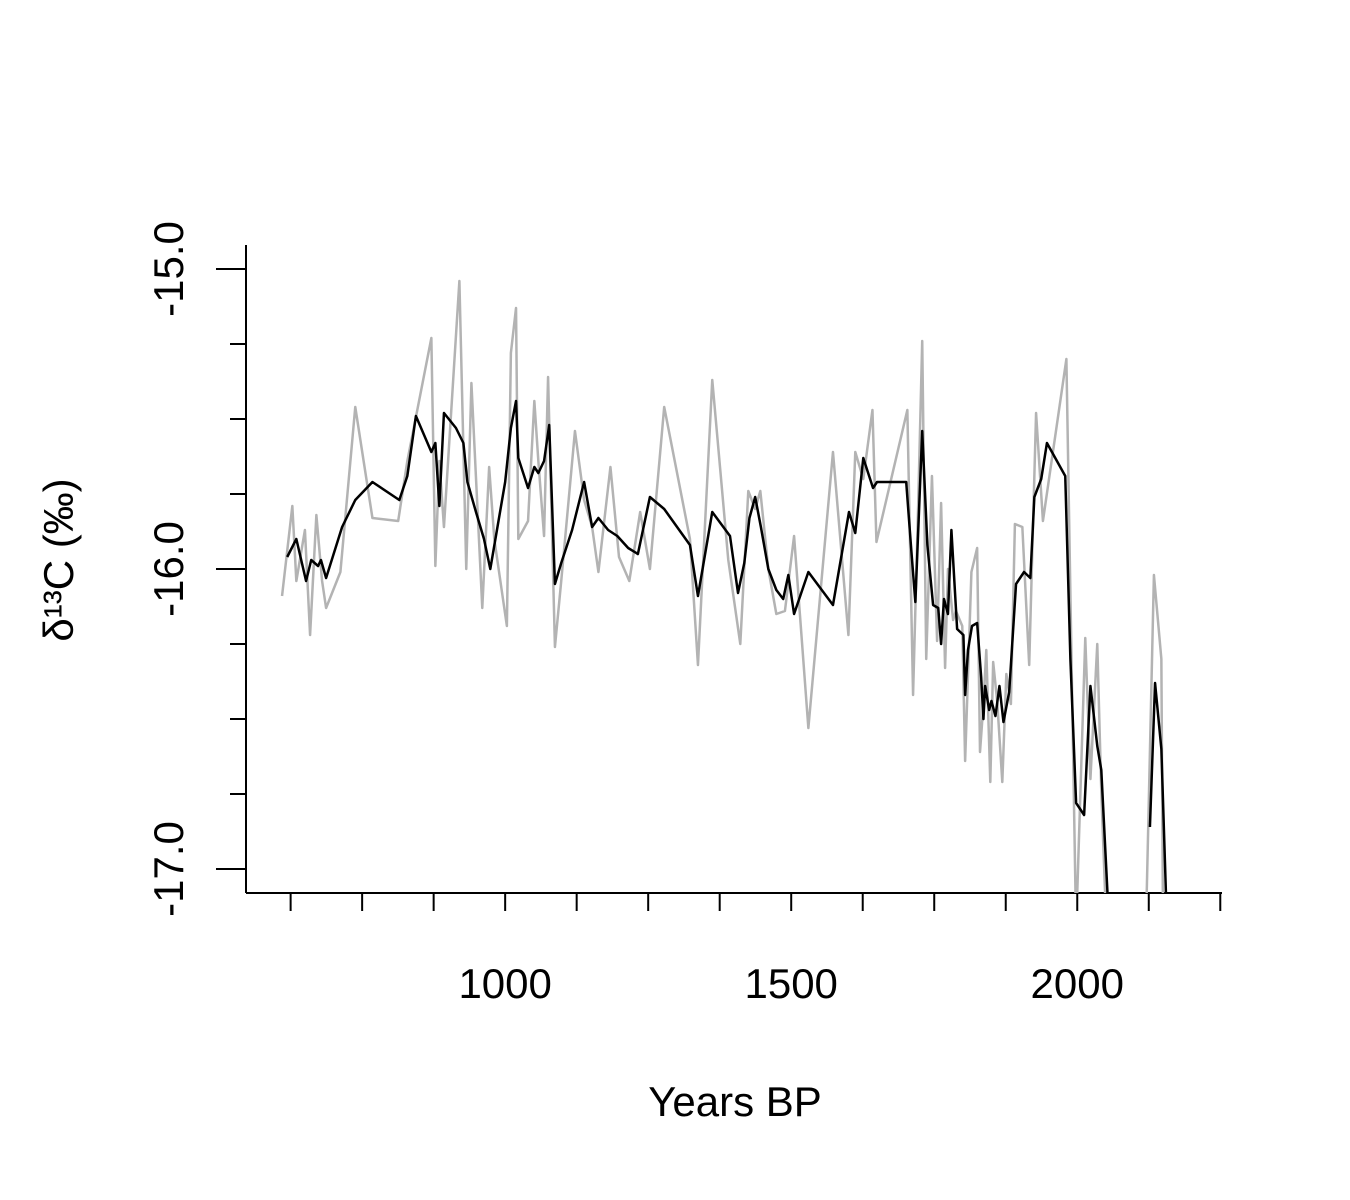 This screenshot has height=1200, width=1350. What do you see at coordinates (504, 983) in the screenshot?
I see `x-tick-label: 1000` at bounding box center [504, 983].